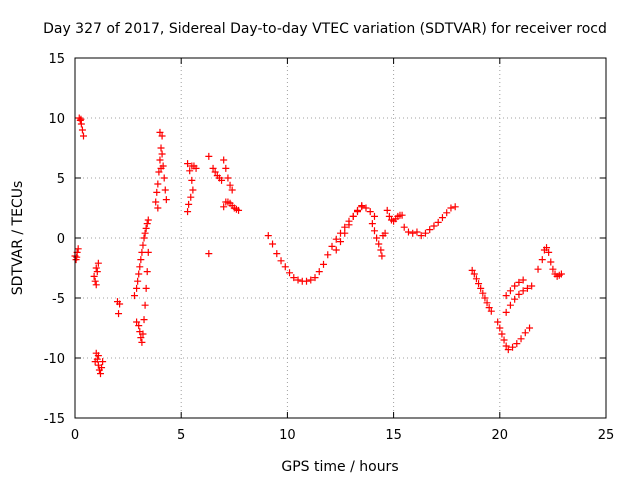 The image size is (640, 485). Describe the element at coordinates (54, 359) in the screenshot. I see `y-tick-label: -10` at that location.